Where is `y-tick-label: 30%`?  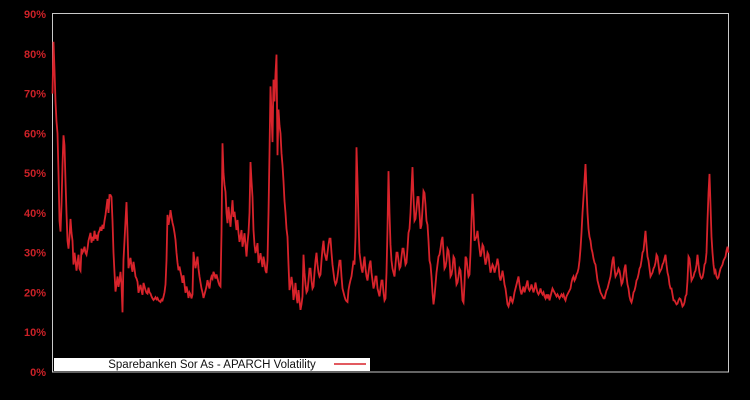
y-tick-label: 30% is located at coordinates (35, 254).